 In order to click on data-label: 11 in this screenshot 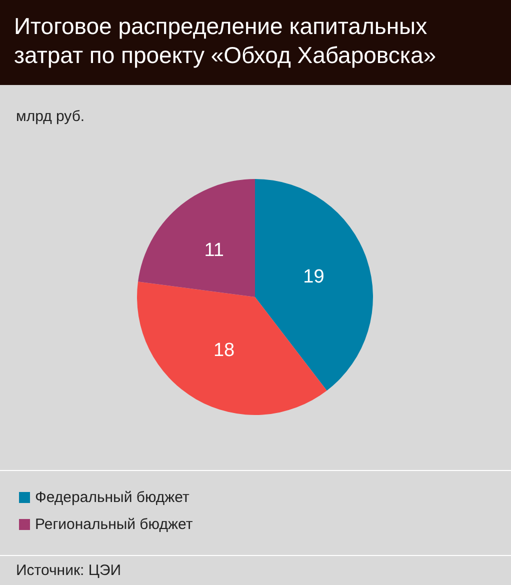, I will do `click(214, 250)`.